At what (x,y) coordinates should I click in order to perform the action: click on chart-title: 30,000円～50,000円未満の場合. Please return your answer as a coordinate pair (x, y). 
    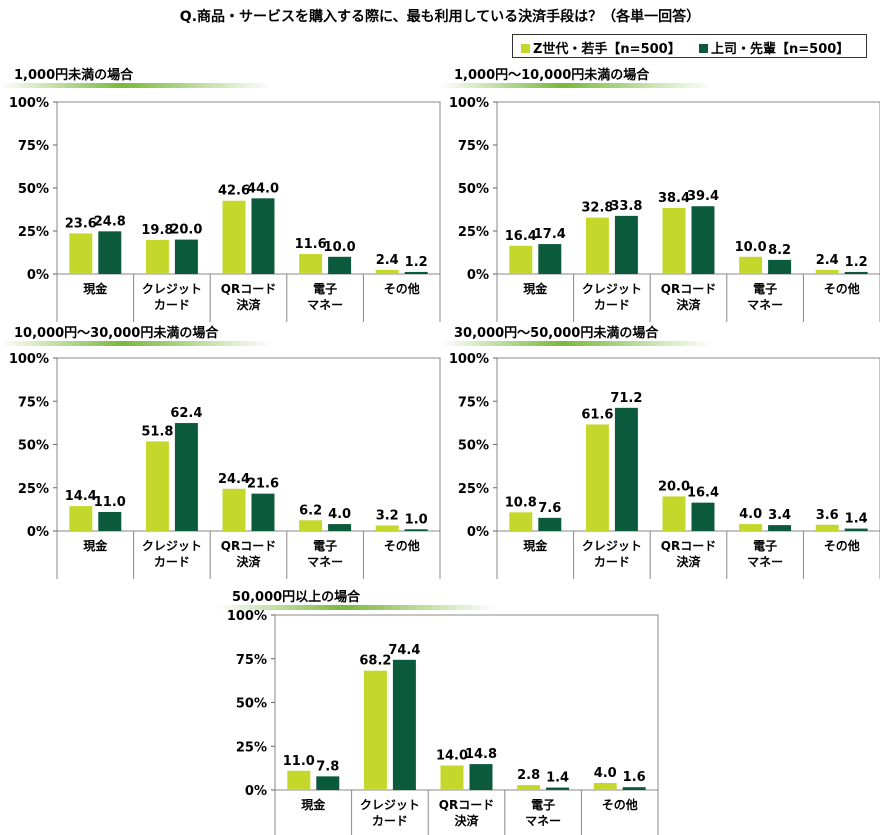
    Looking at the image, I should click on (556, 333).